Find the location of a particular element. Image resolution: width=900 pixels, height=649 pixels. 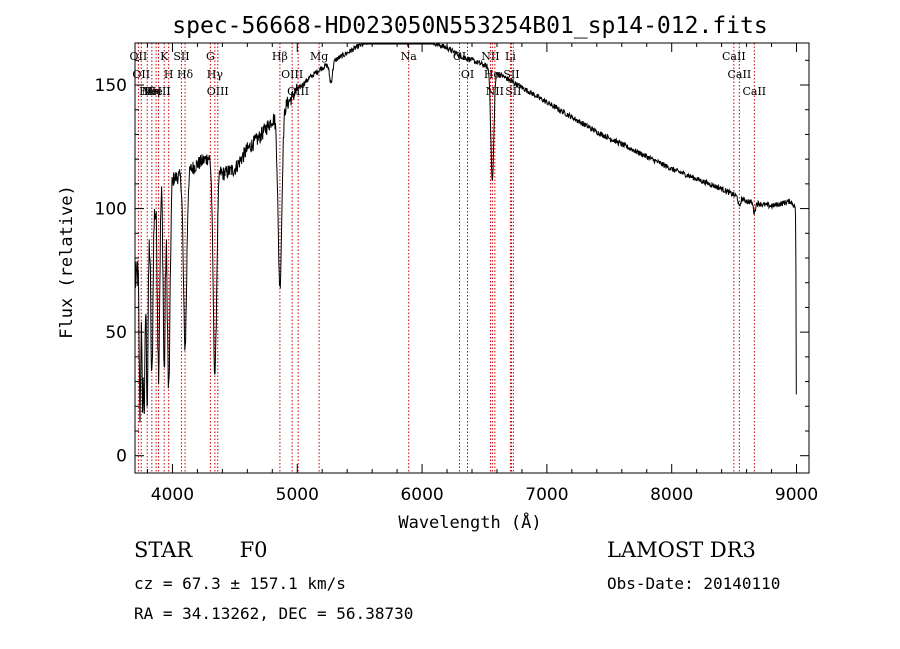

line-marker-label-11: Hγ is located at coordinates (215, 74).